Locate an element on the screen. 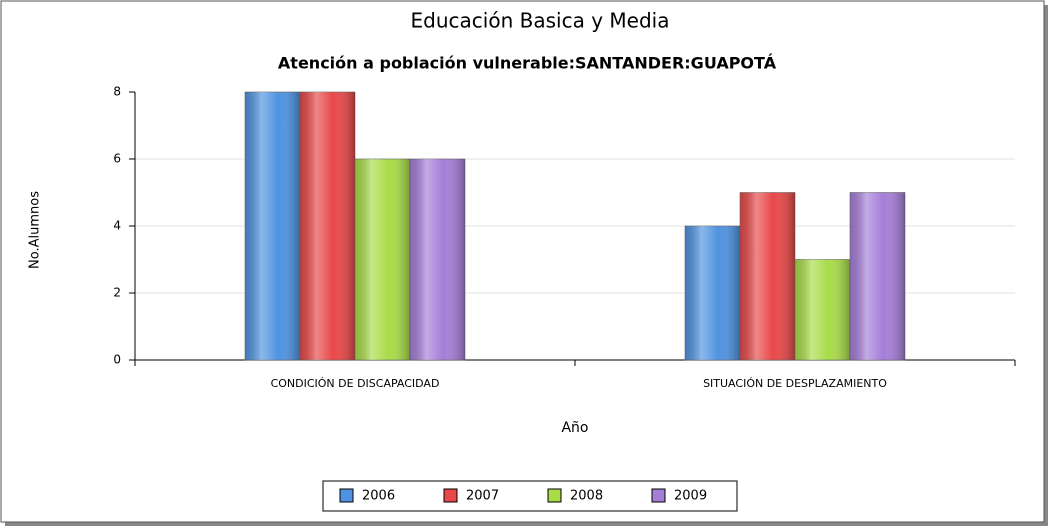 This screenshot has height=531, width=1053. y-tick-label: 6 is located at coordinates (117, 159).